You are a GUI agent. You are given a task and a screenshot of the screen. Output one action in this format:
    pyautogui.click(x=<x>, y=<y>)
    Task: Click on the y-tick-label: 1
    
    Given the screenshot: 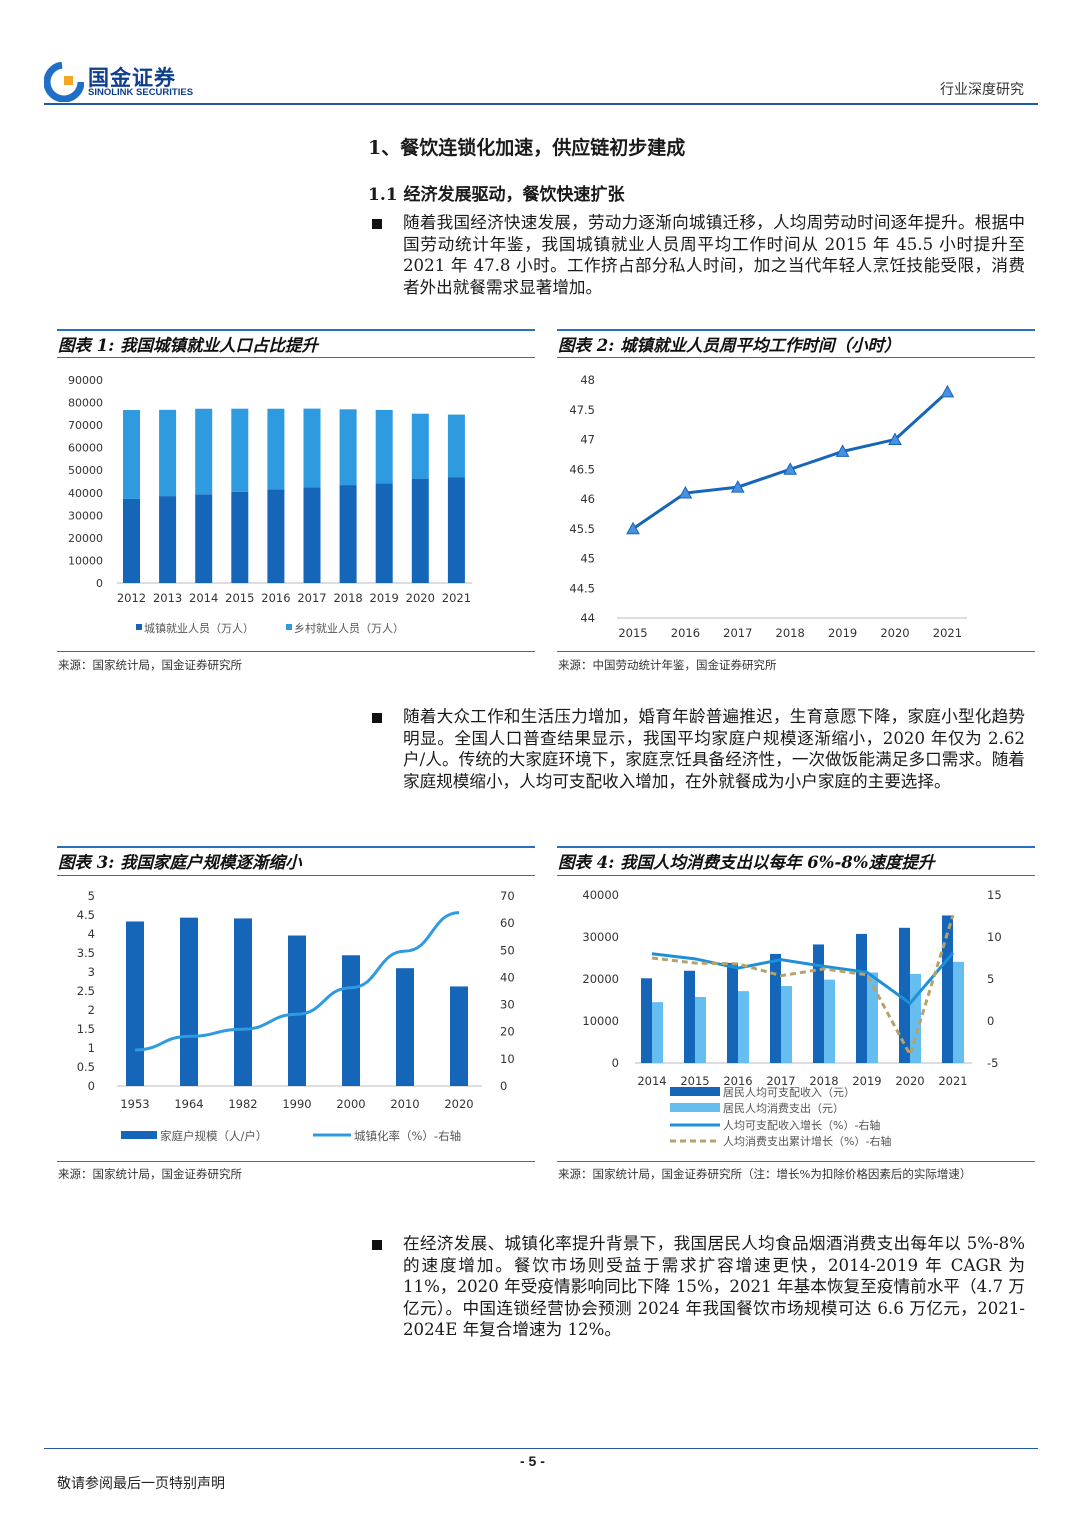 What is the action you would take?
    pyautogui.click(x=91, y=1048)
    